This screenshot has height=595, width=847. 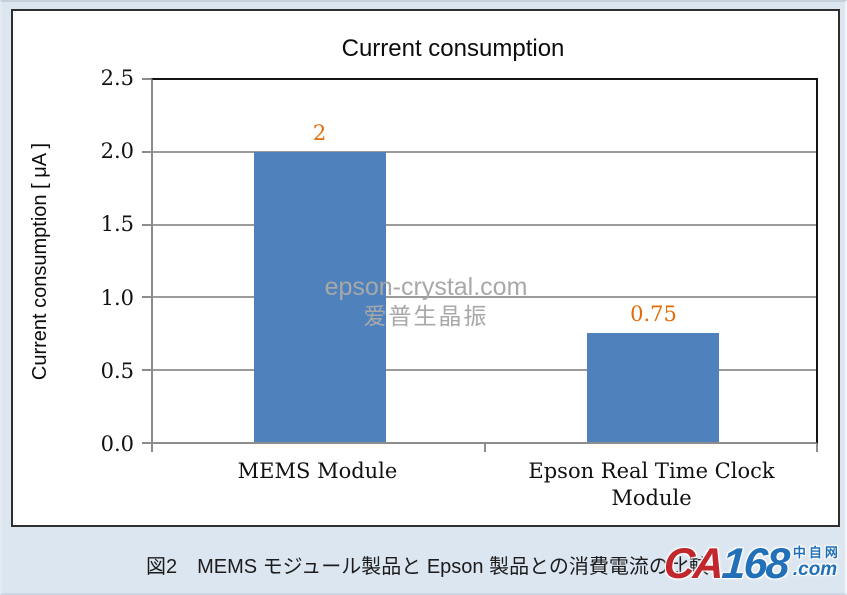 What do you see at coordinates (653, 314) in the screenshot?
I see `data-label-epson: 0.75` at bounding box center [653, 314].